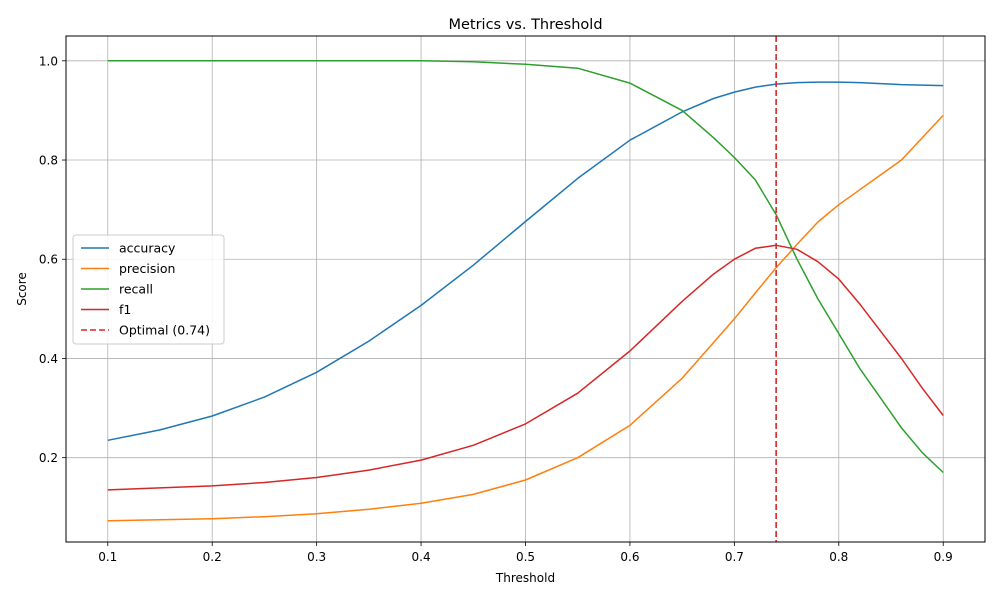 This screenshot has width=1000, height=600. I want to click on x-tick-label: 0.4, so click(421, 557).